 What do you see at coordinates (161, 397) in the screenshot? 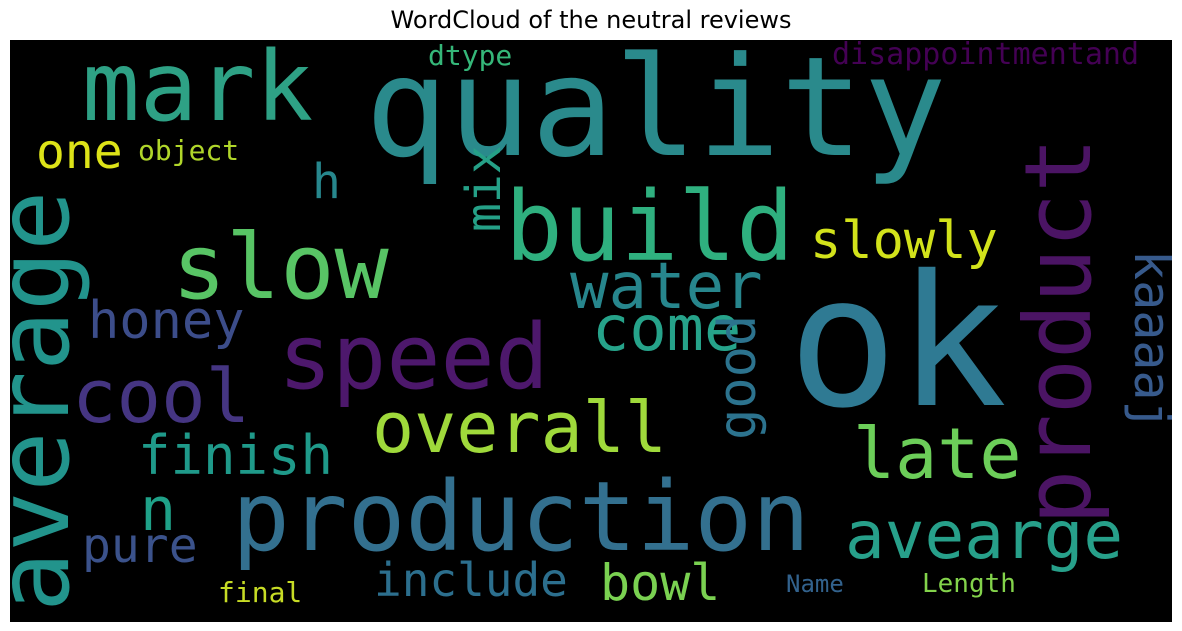
I see `word-cool: cool` at bounding box center [161, 397].